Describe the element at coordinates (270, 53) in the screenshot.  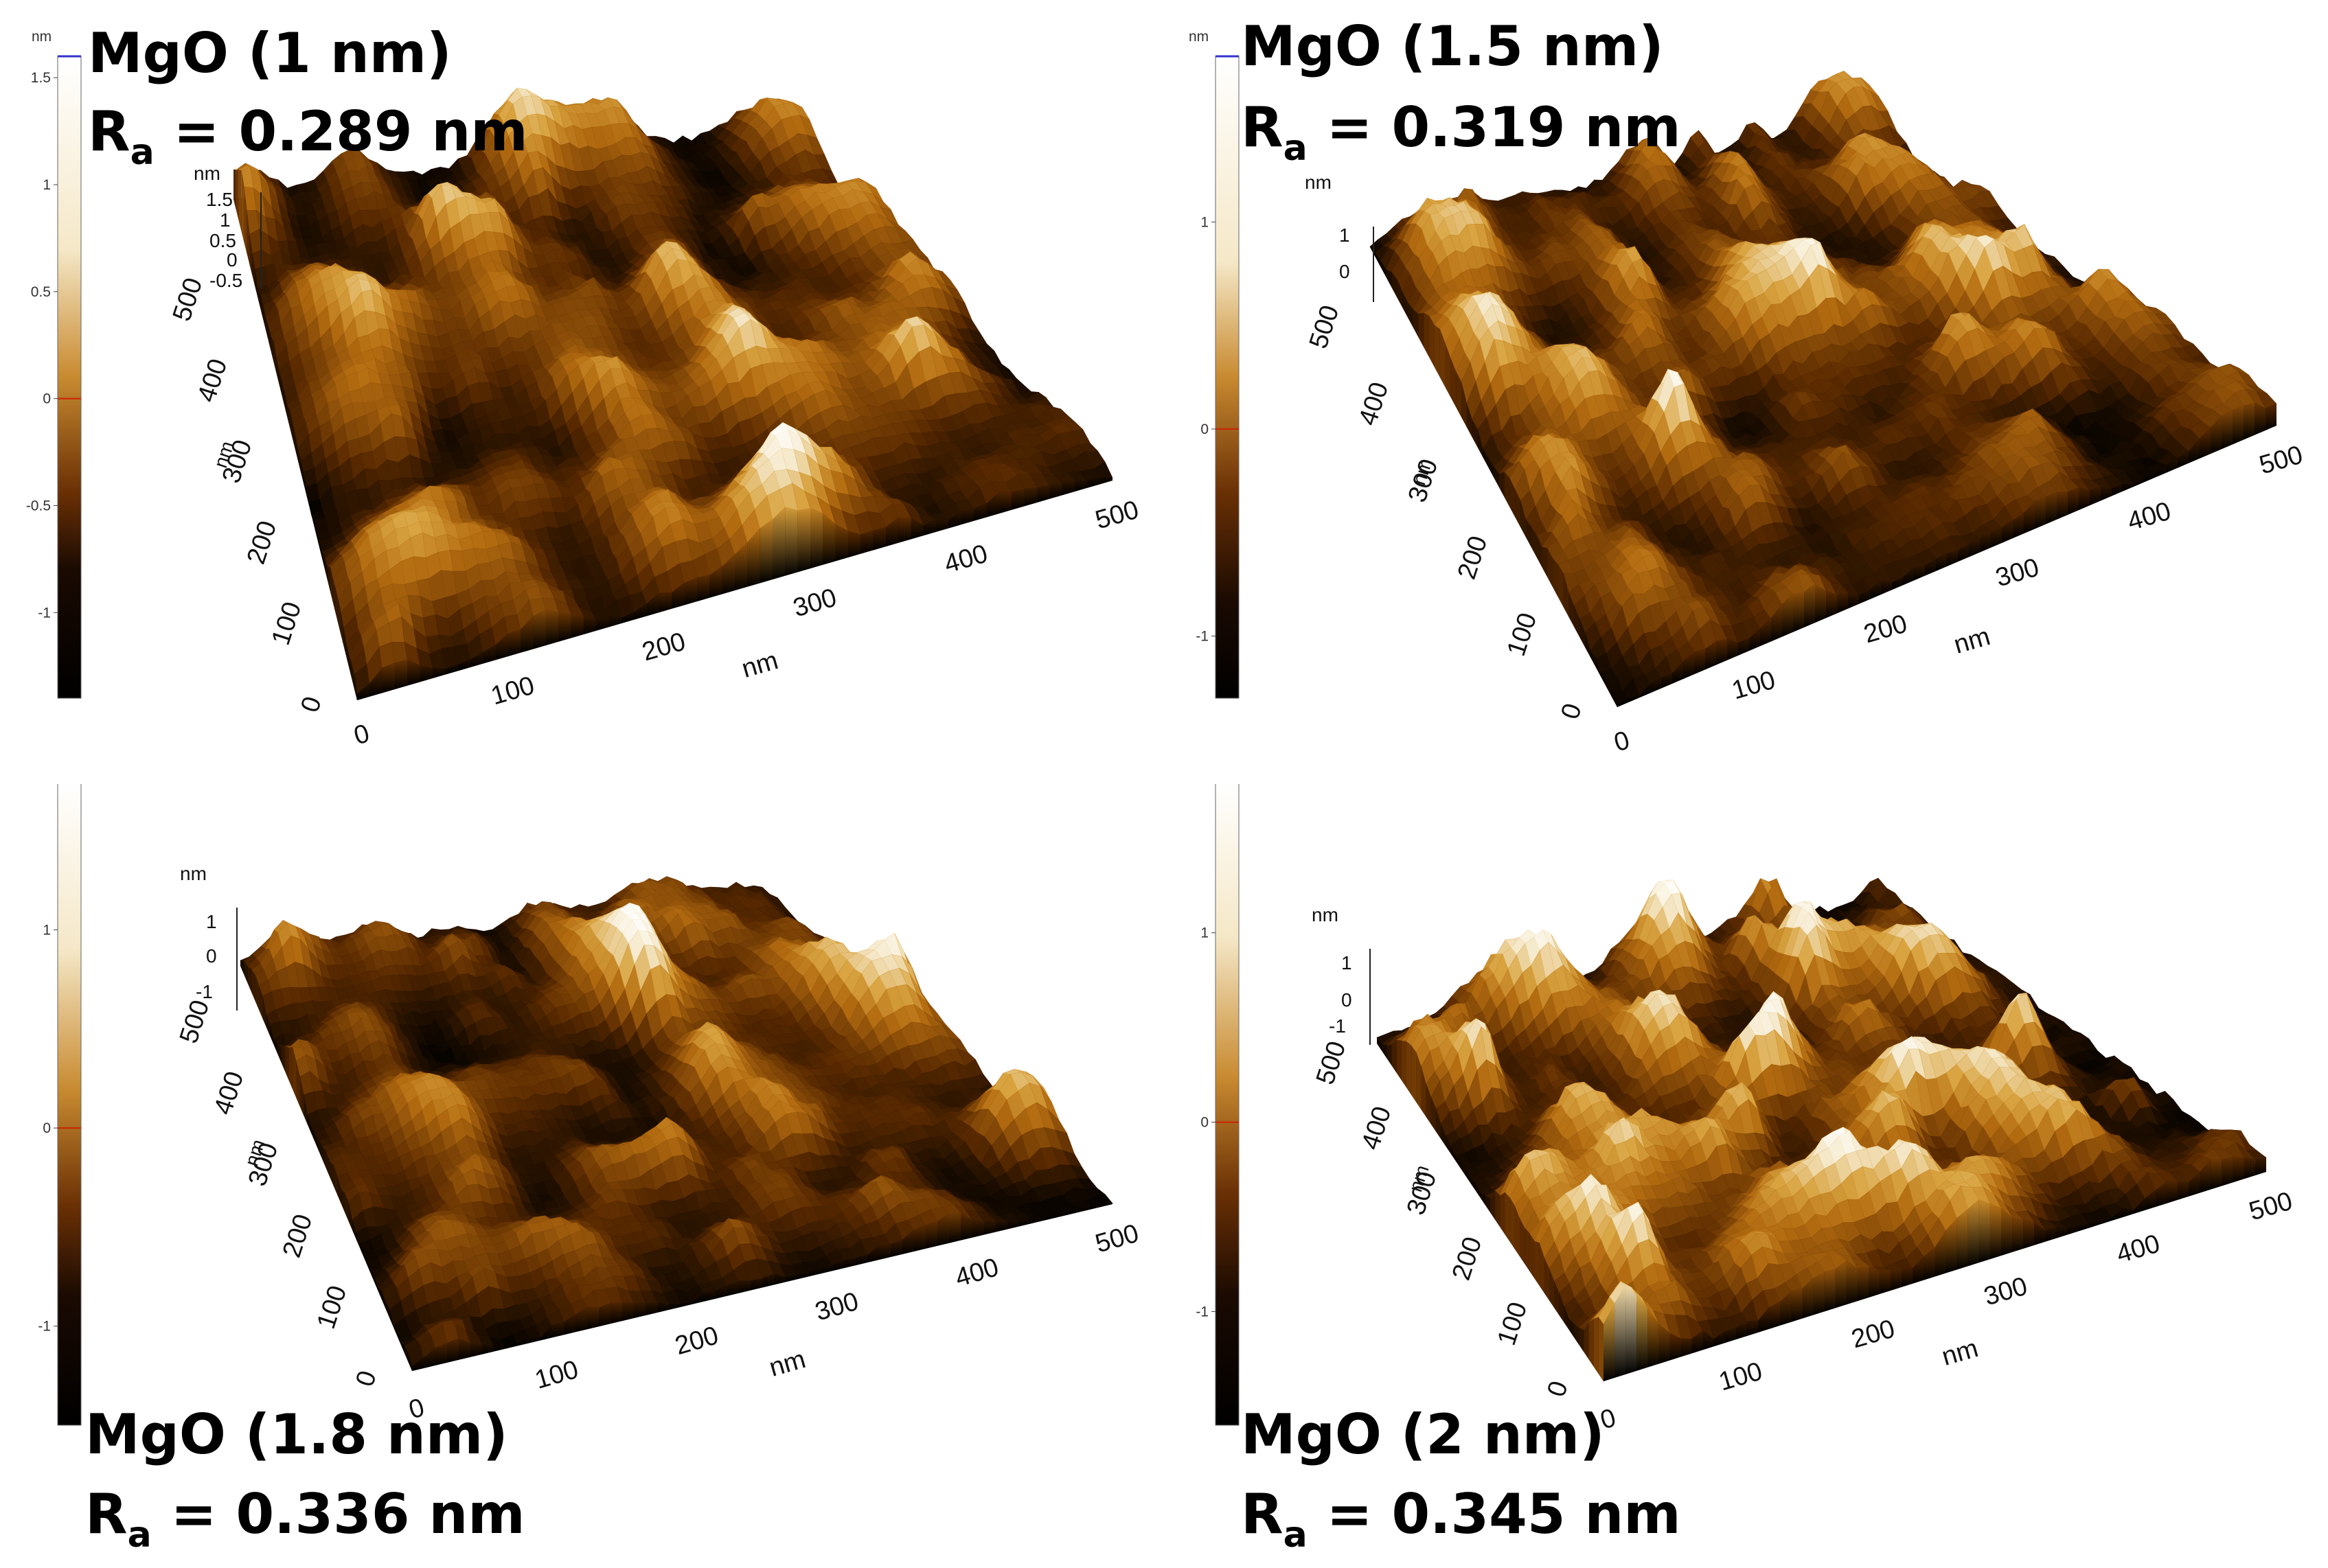
I see `panel-title: MgO (1 nm)` at that location.